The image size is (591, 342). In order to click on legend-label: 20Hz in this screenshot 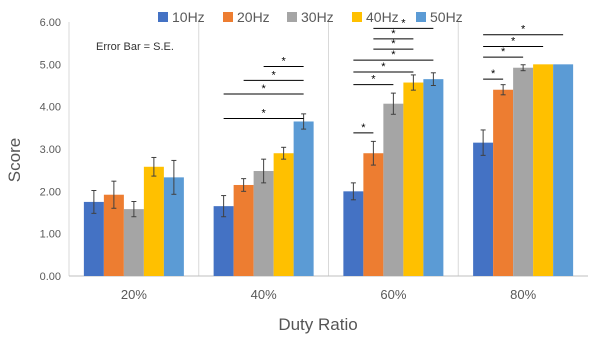, I will do `click(253, 17)`.